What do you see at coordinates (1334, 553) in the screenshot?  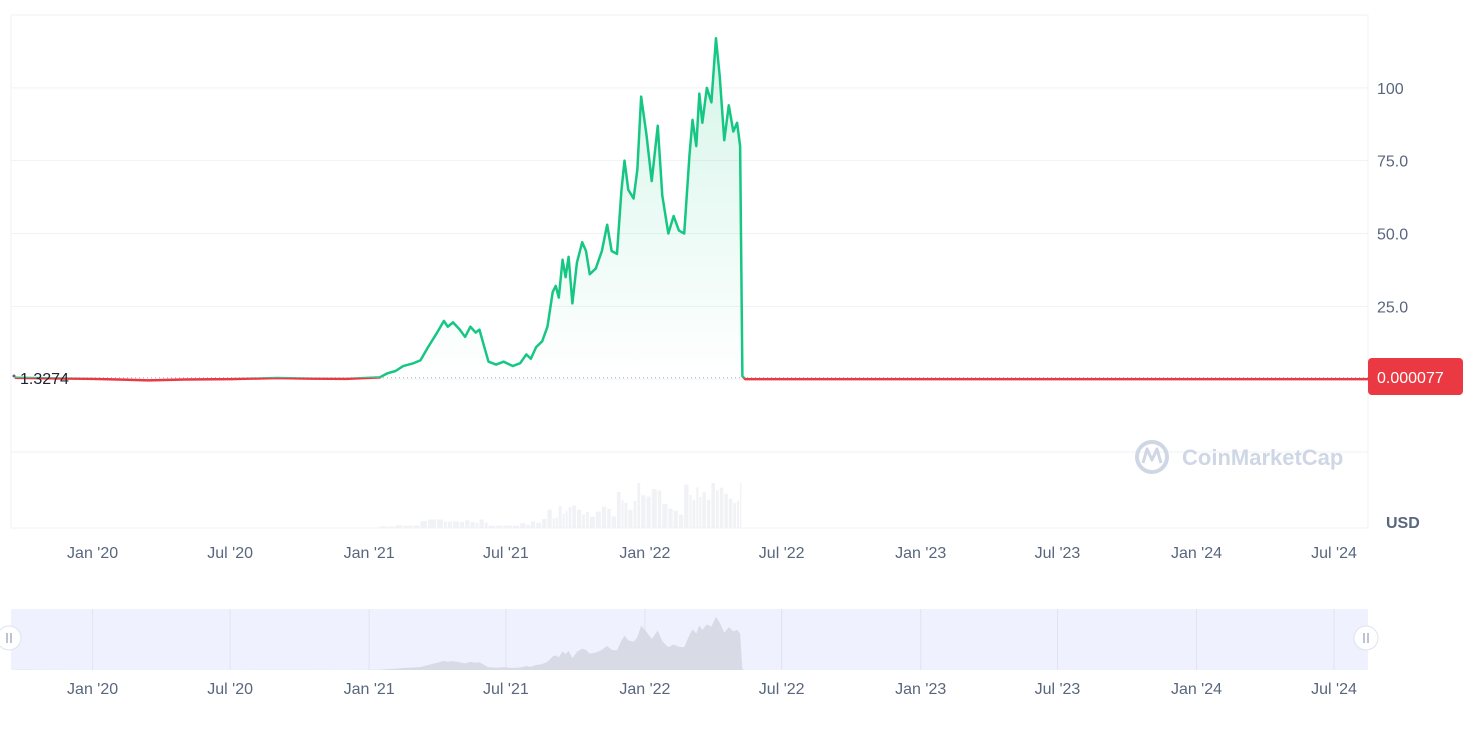 I see `x-tick-label: Jul '24` at bounding box center [1334, 553].